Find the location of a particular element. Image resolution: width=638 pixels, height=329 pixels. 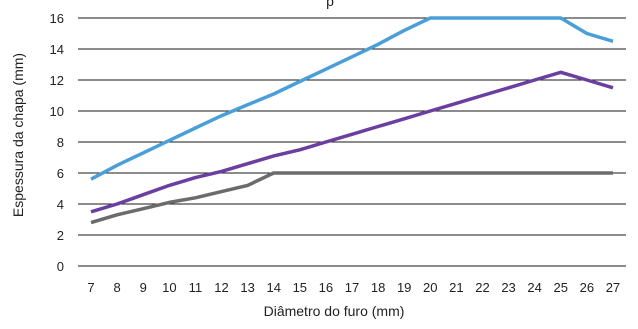

x-tick-label: 24 is located at coordinates (534, 287).